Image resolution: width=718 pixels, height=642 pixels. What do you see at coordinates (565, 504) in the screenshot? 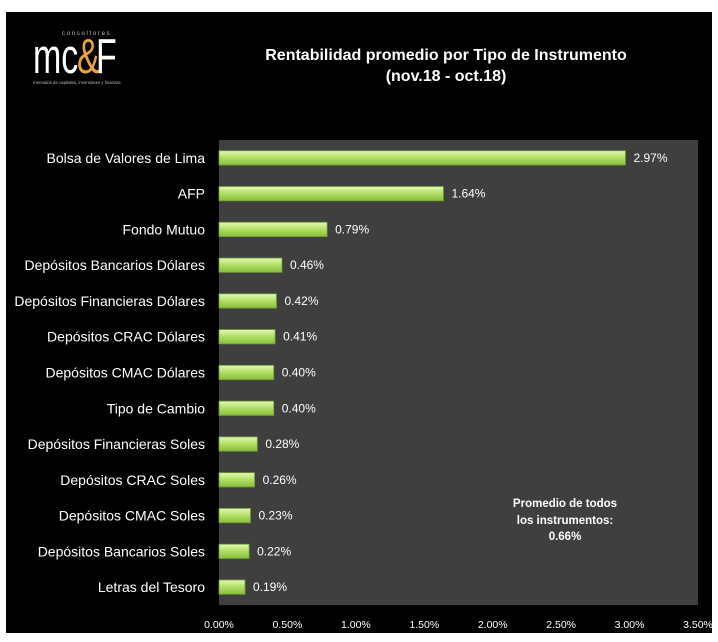
I see `annotation-line-1: Promedio de todos` at bounding box center [565, 504].